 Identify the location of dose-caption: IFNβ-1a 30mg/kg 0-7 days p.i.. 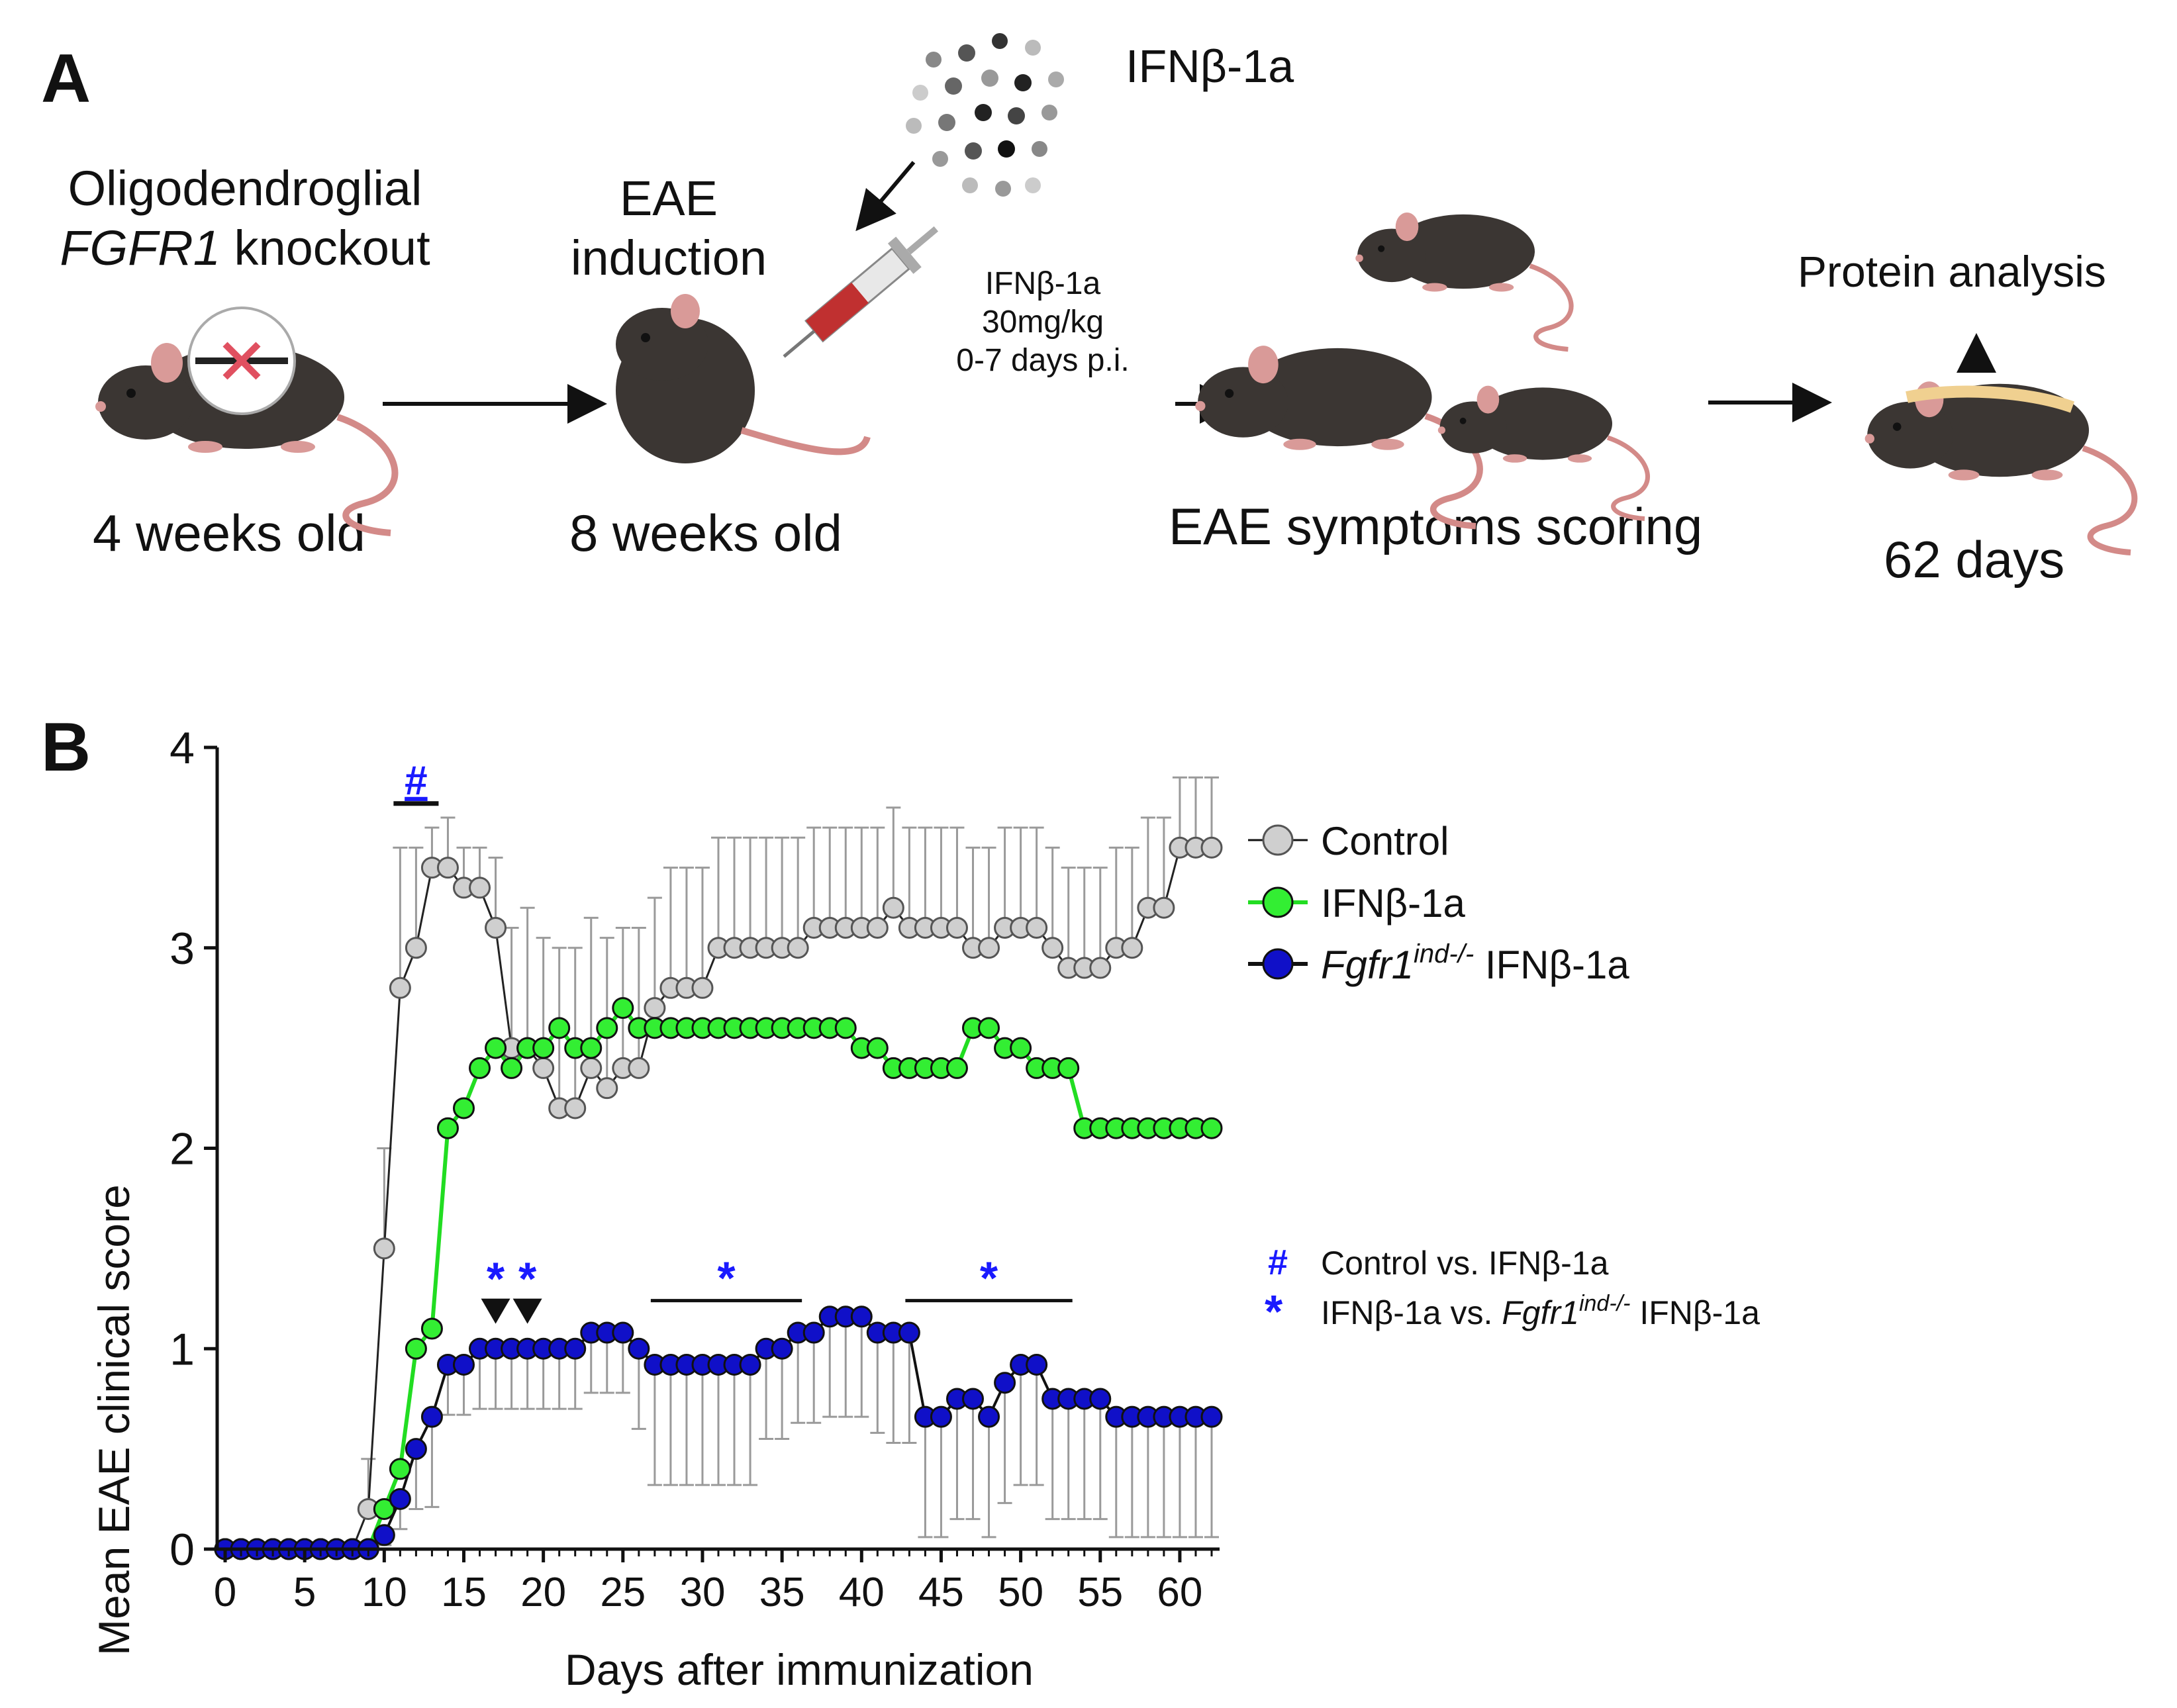
(1043, 322).